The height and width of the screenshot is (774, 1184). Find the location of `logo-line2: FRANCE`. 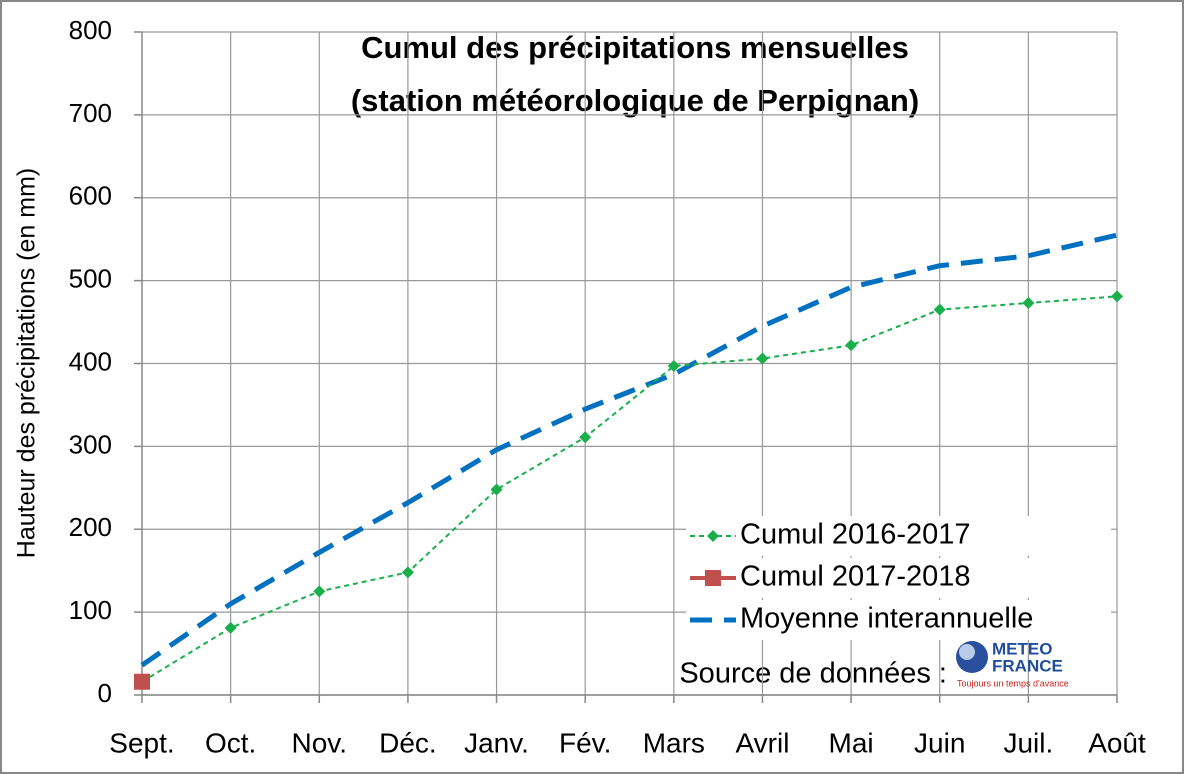

logo-line2: FRANCE is located at coordinates (1027, 665).